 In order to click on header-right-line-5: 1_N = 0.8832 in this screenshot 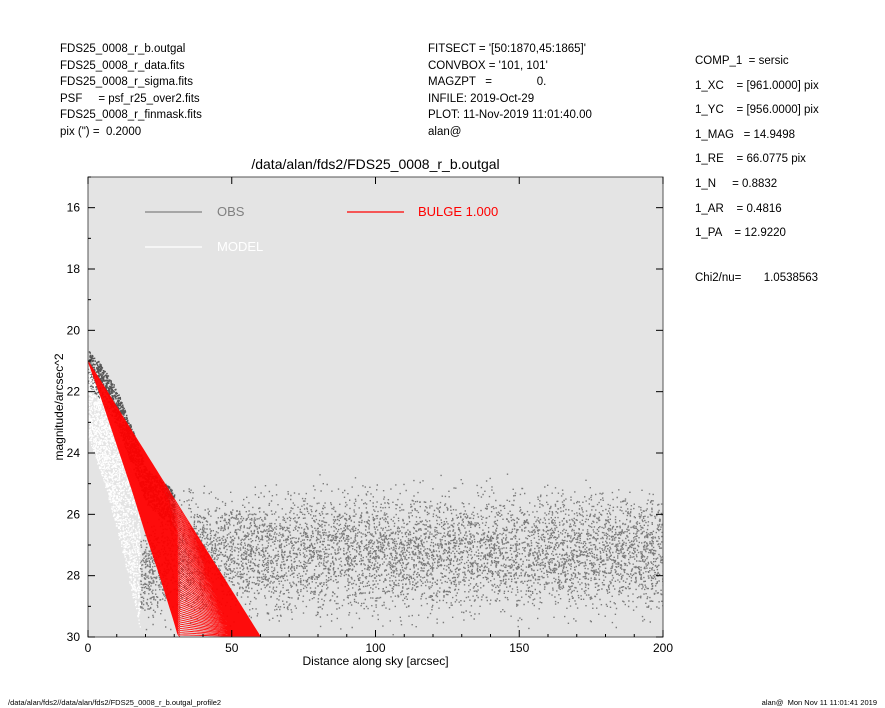, I will do `click(736, 183)`.